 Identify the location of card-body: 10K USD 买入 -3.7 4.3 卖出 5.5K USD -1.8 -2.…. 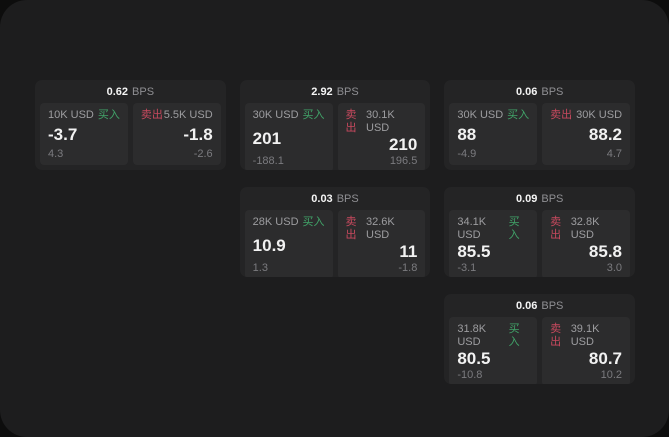
(130, 136).